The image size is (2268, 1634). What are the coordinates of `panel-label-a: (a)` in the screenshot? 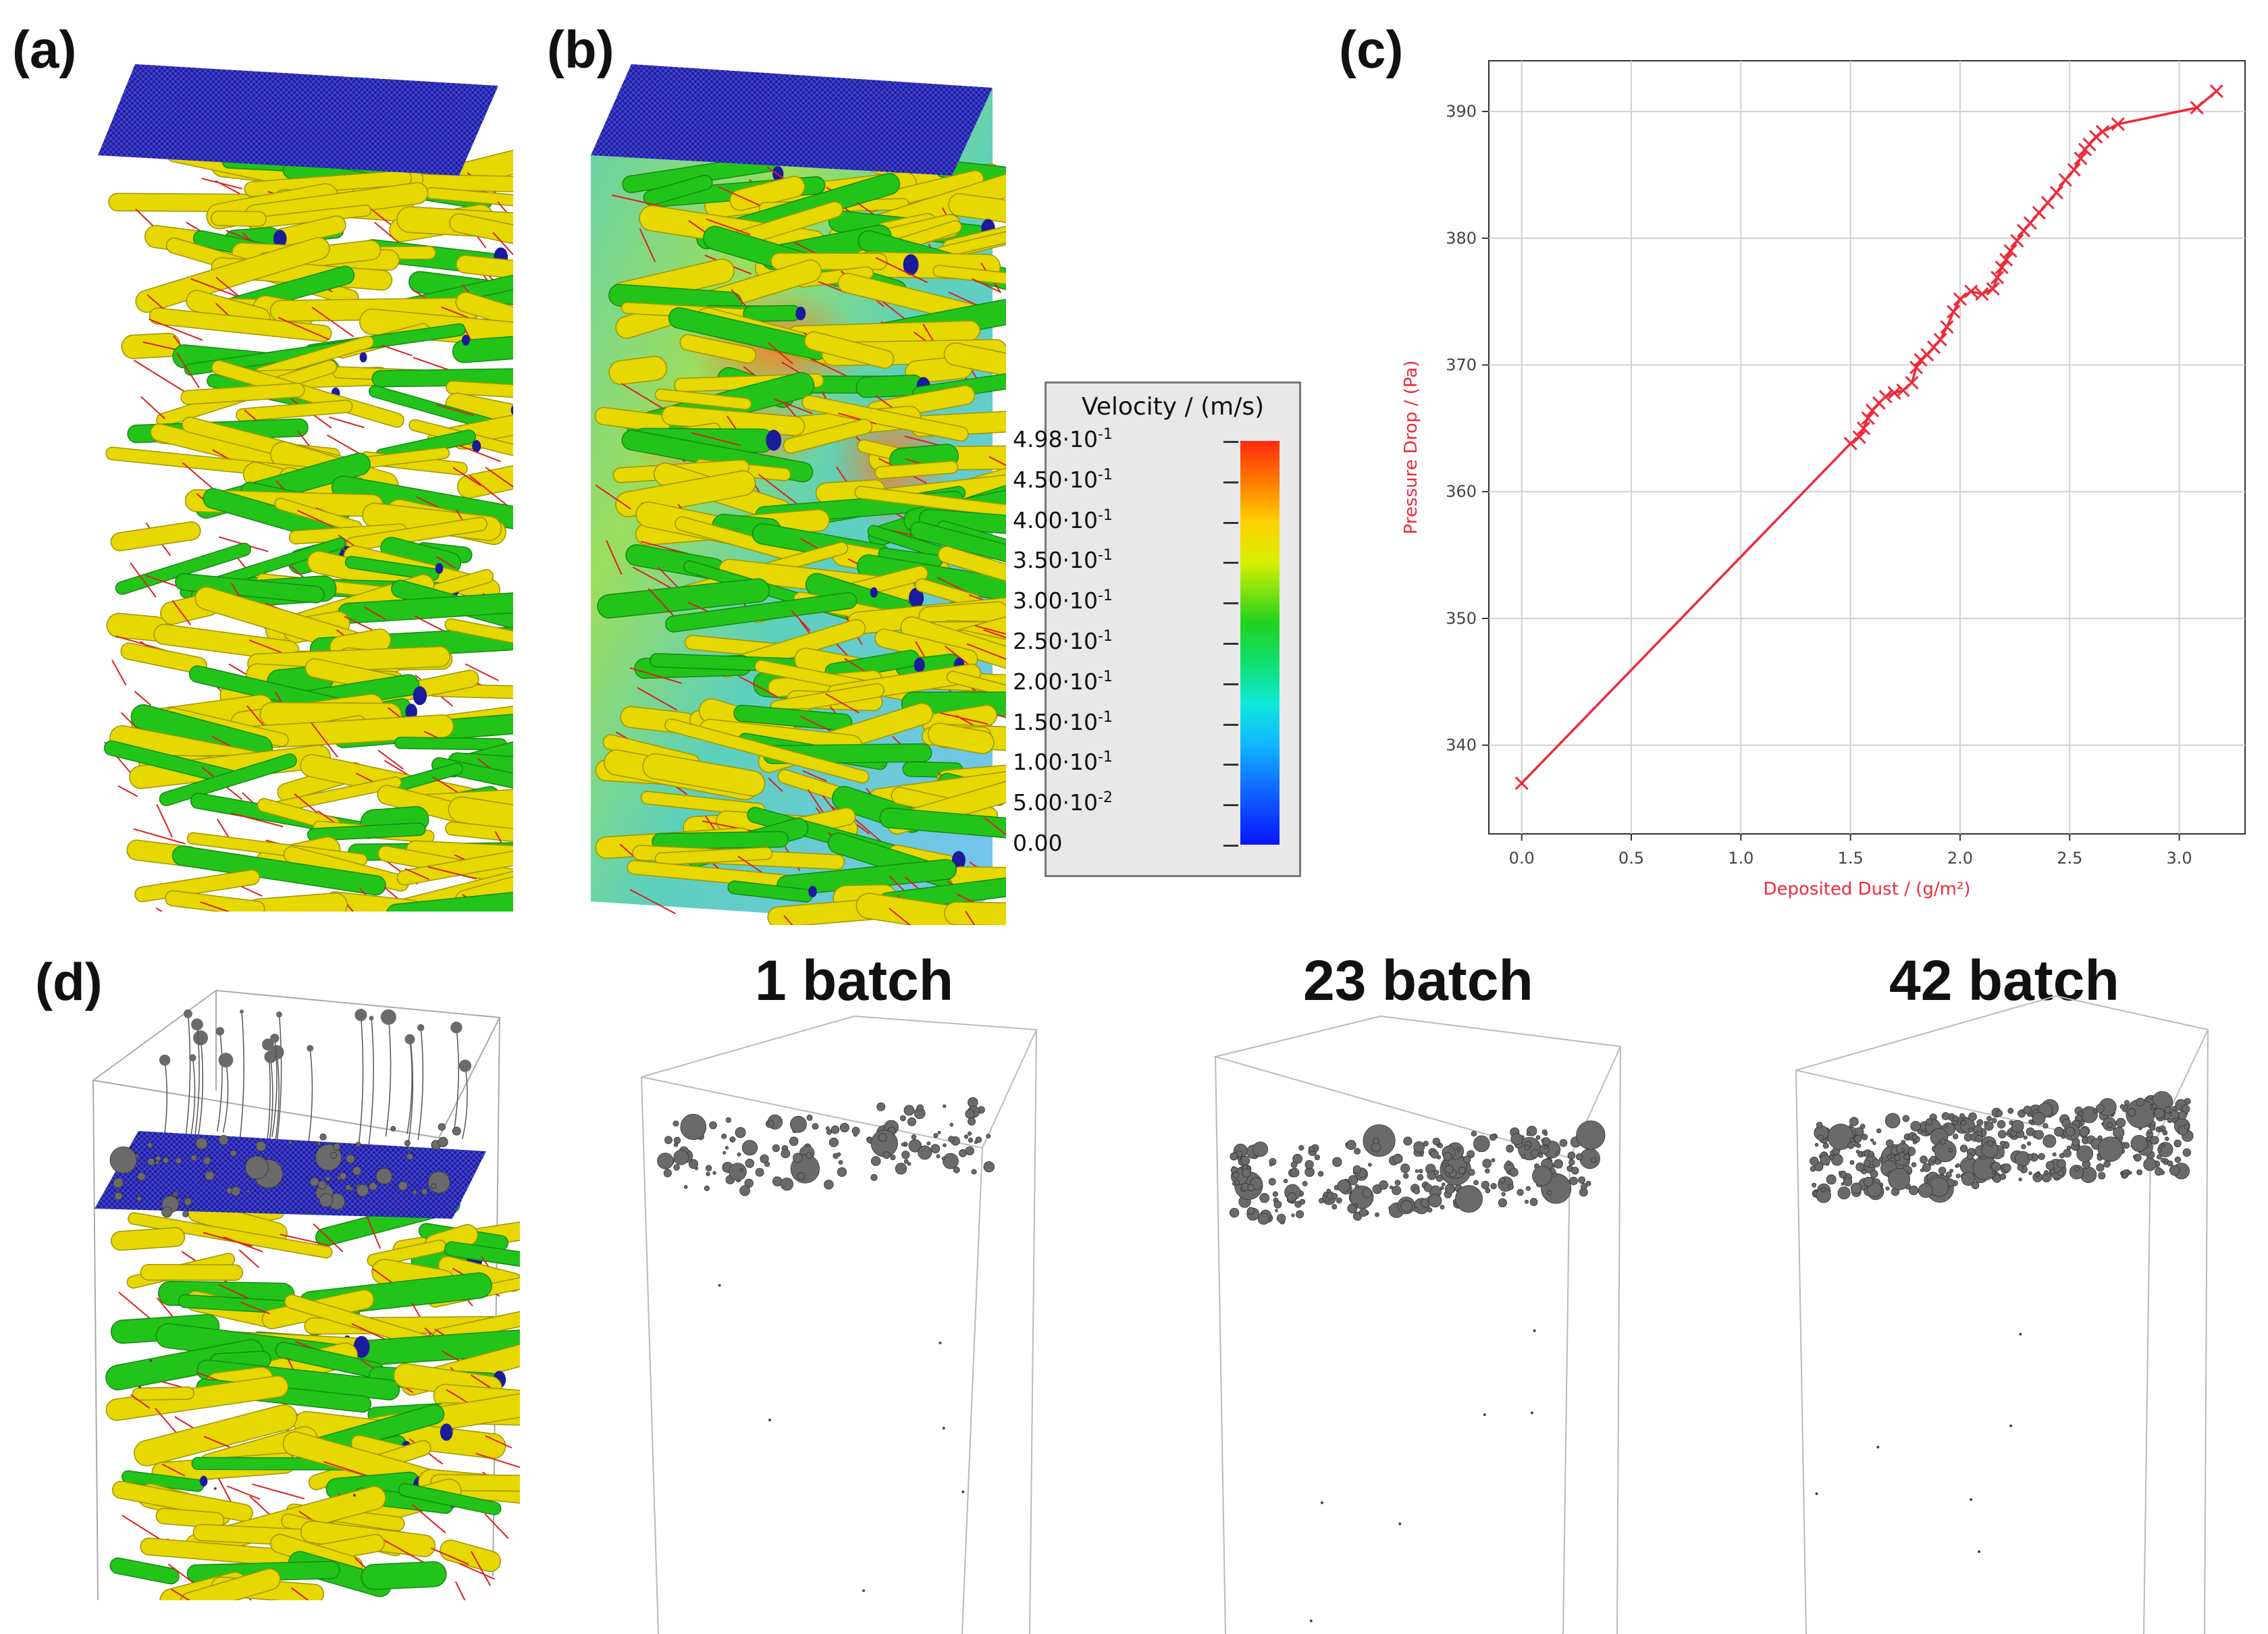 It's located at (44, 50).